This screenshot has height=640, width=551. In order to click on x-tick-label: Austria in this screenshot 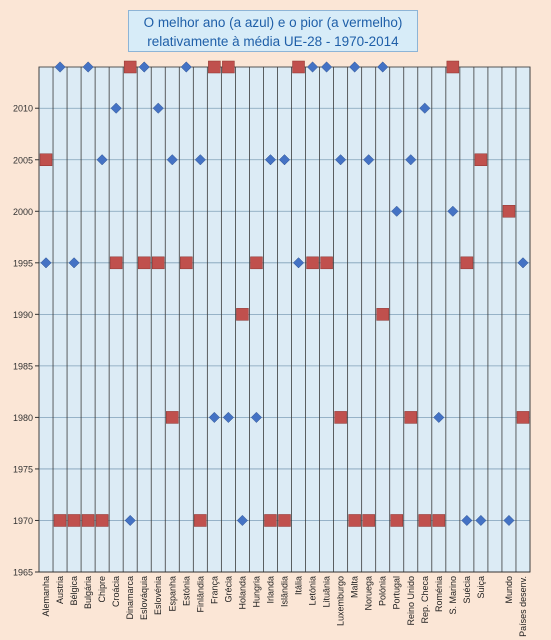, I will do `click(60, 590)`.